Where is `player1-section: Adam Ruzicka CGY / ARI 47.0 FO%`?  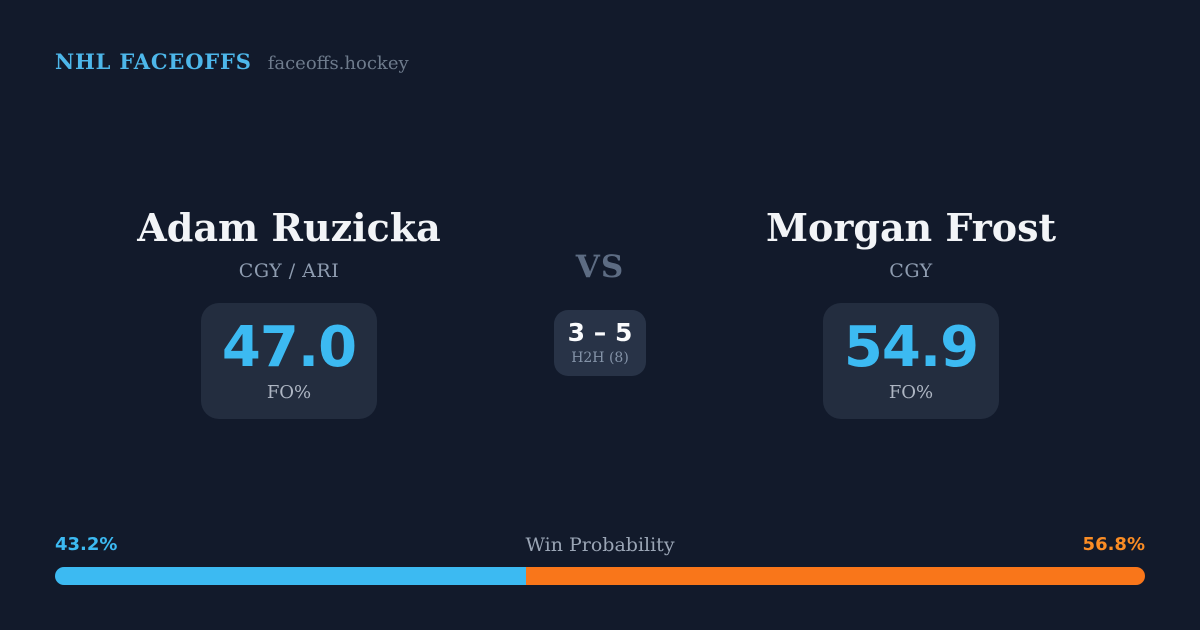
player1-section: Adam Ruzicka CGY / ARI 47.0 FO% is located at coordinates (289, 312).